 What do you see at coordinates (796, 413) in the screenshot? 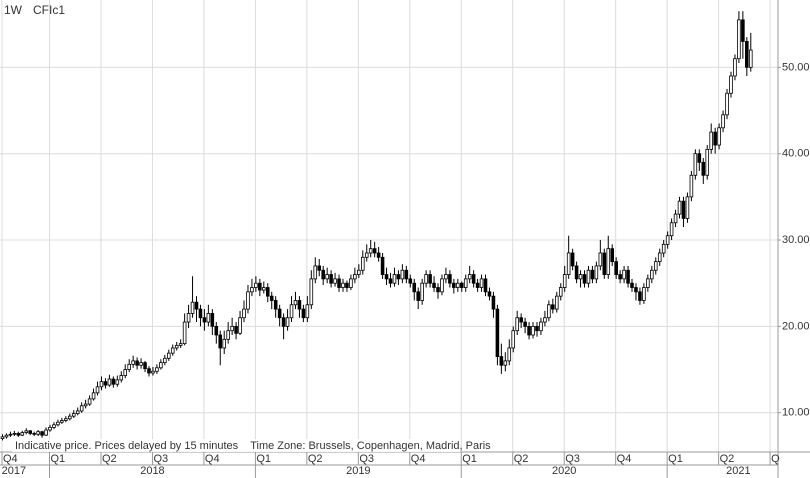
I see `y-tick-label: 10.00` at bounding box center [796, 413].